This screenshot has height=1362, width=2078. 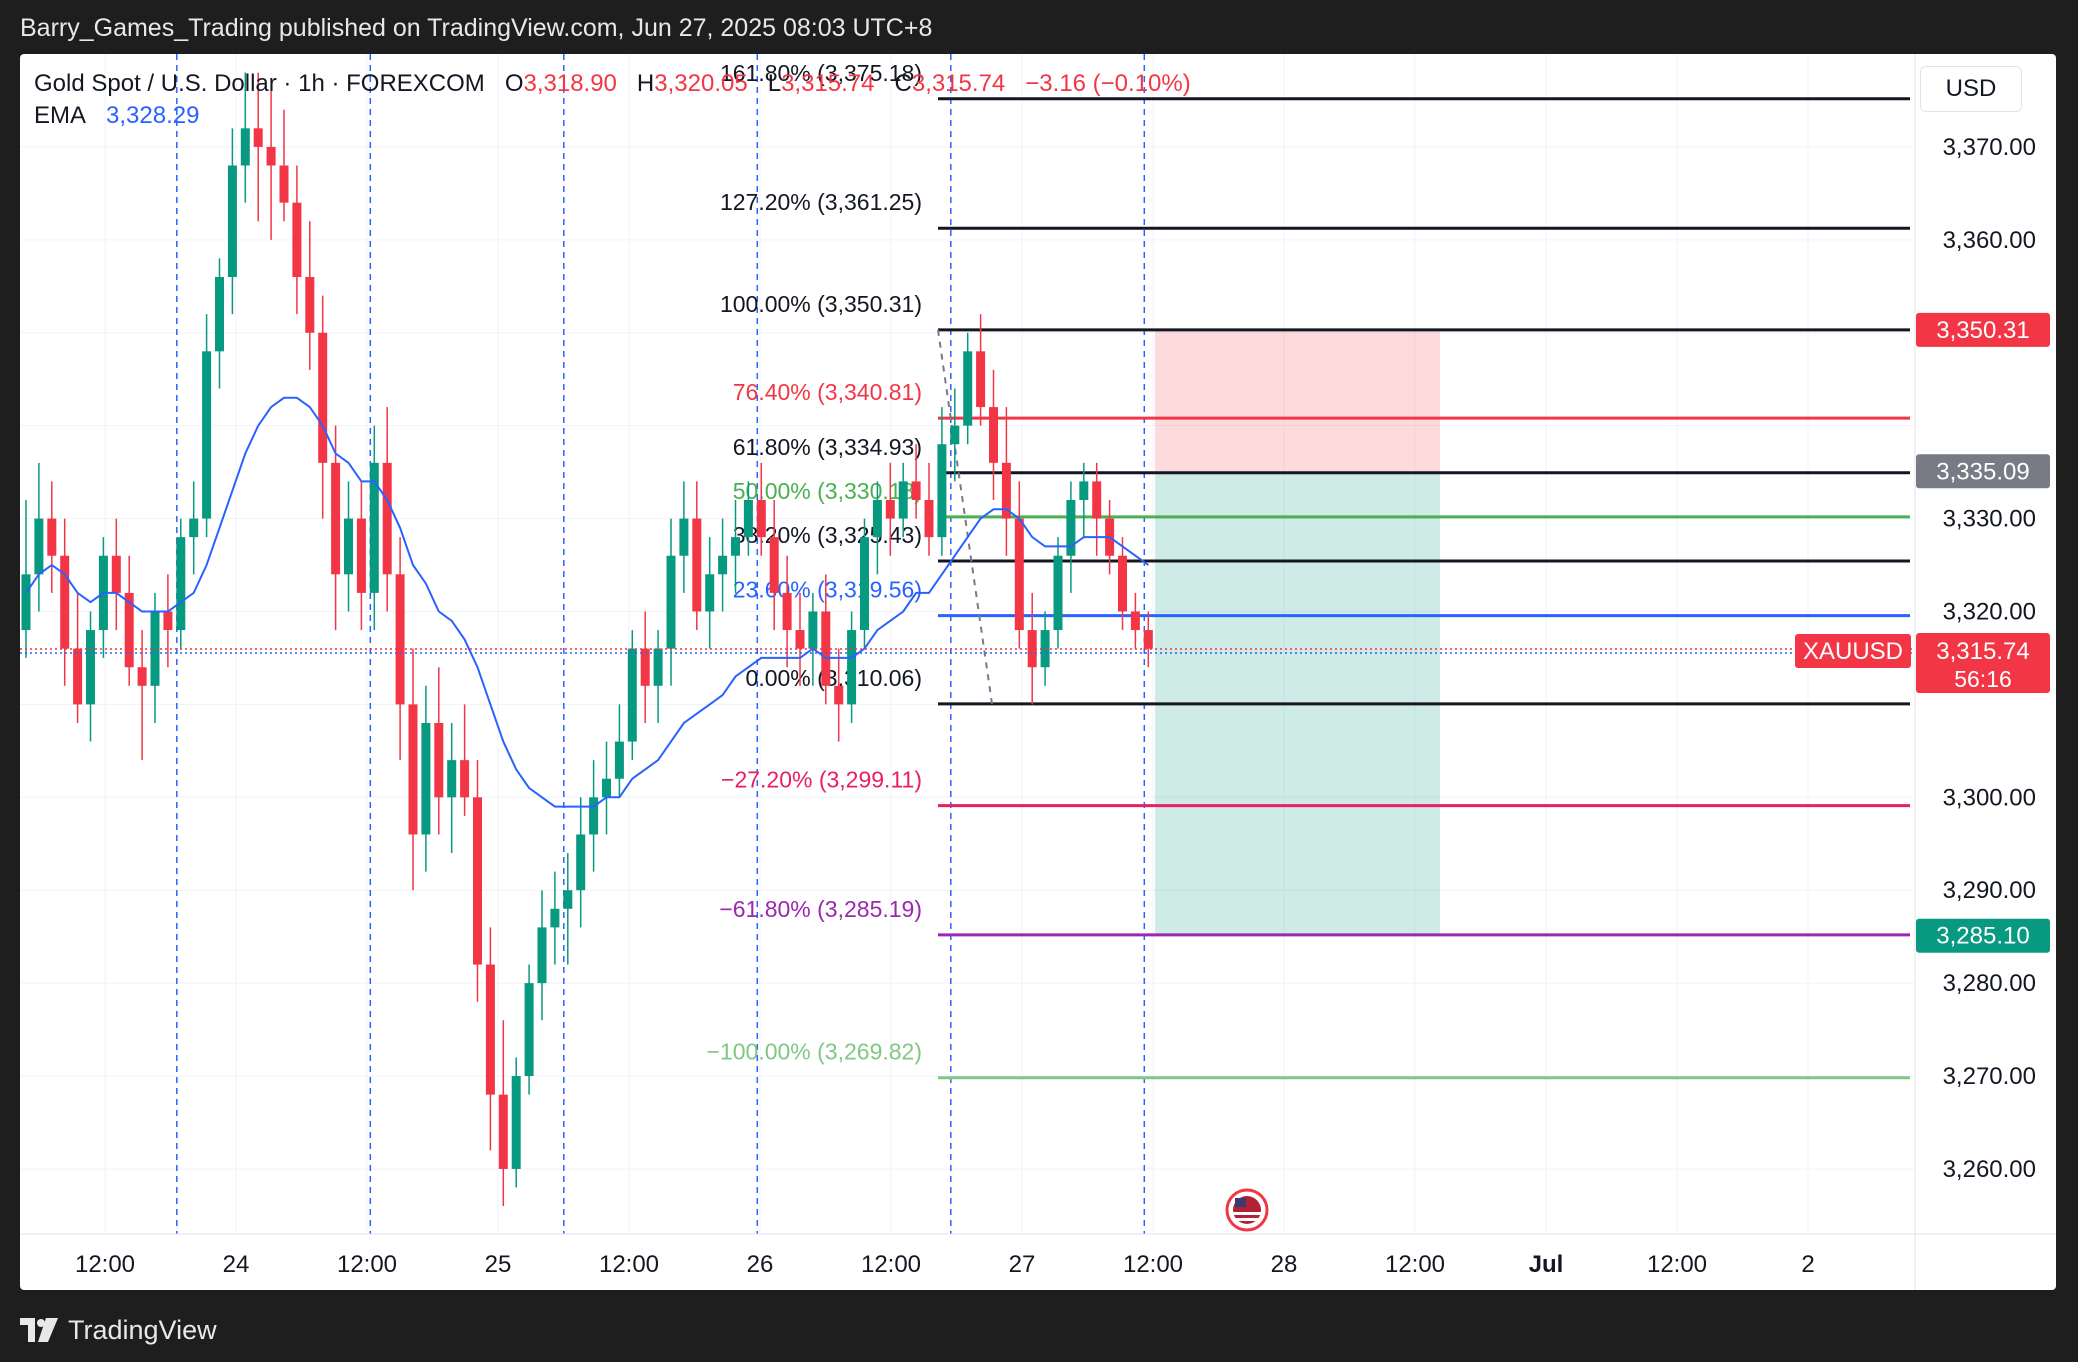 I want to click on currency-button: USD, so click(x=1971, y=89).